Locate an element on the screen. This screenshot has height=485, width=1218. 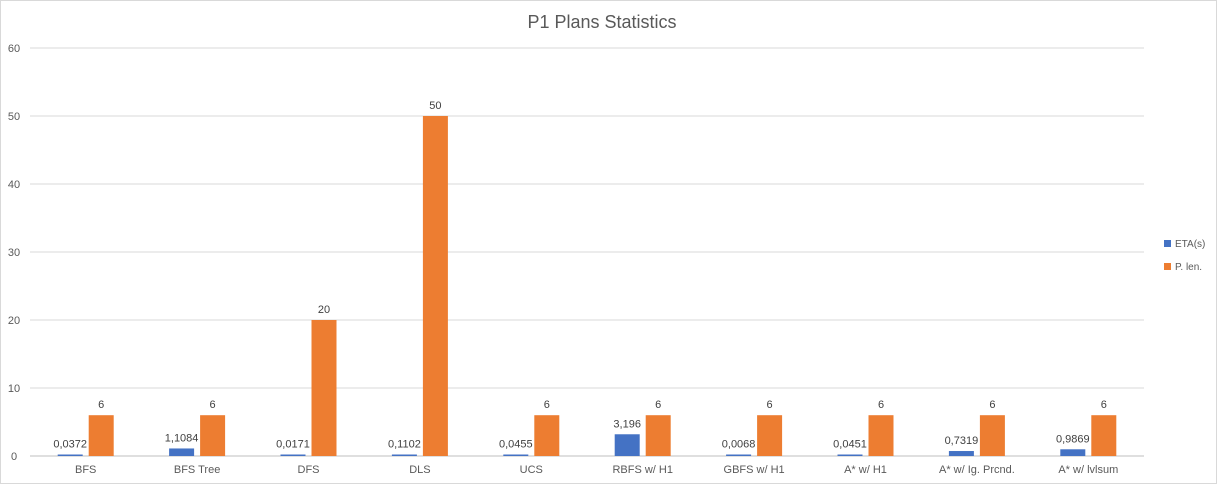
data-label: 3,196 is located at coordinates (627, 424).